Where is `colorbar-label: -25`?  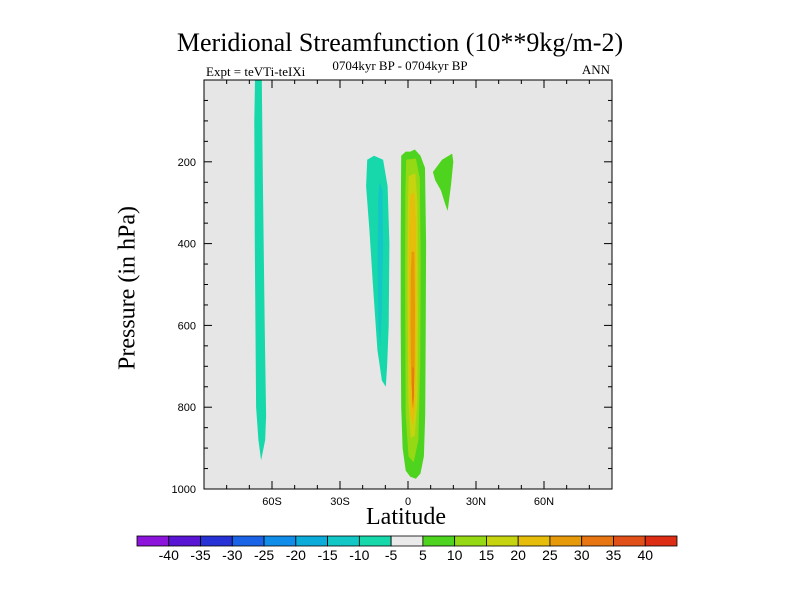 colorbar-label: -25 is located at coordinates (264, 555).